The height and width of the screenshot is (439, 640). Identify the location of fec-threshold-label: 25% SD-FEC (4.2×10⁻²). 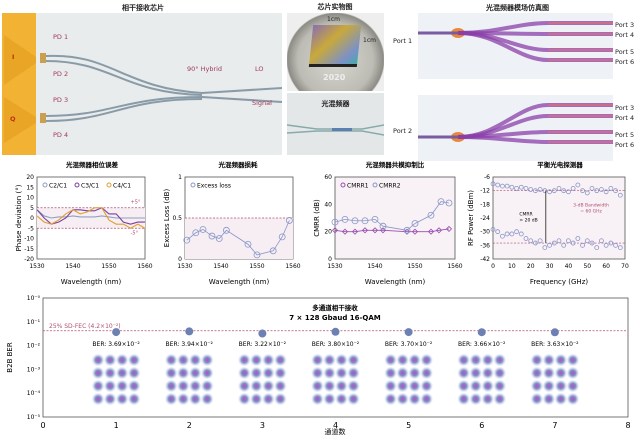
(85, 326).